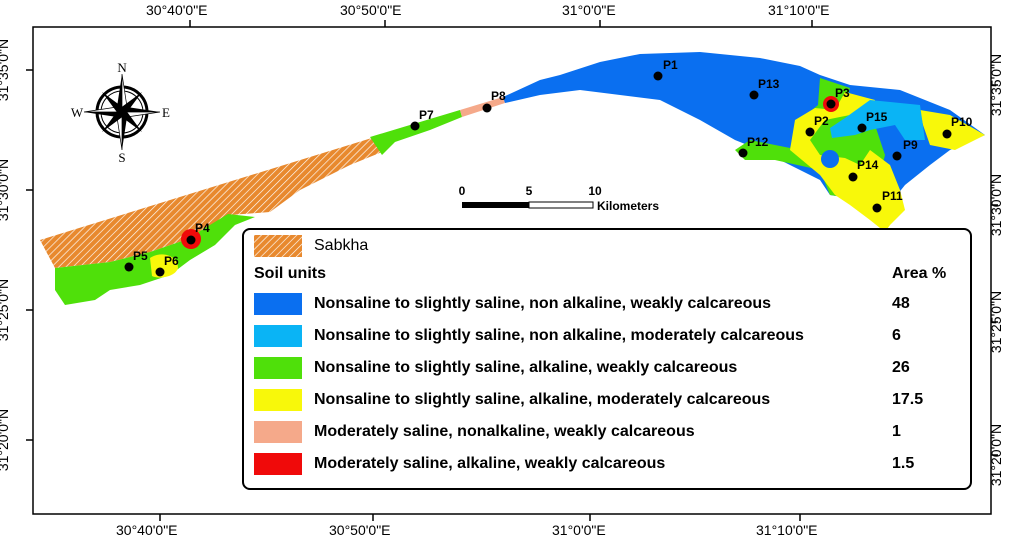 This screenshot has height=543, width=1023. What do you see at coordinates (498, 96) in the screenshot?
I see `svg-text: P8` at bounding box center [498, 96].